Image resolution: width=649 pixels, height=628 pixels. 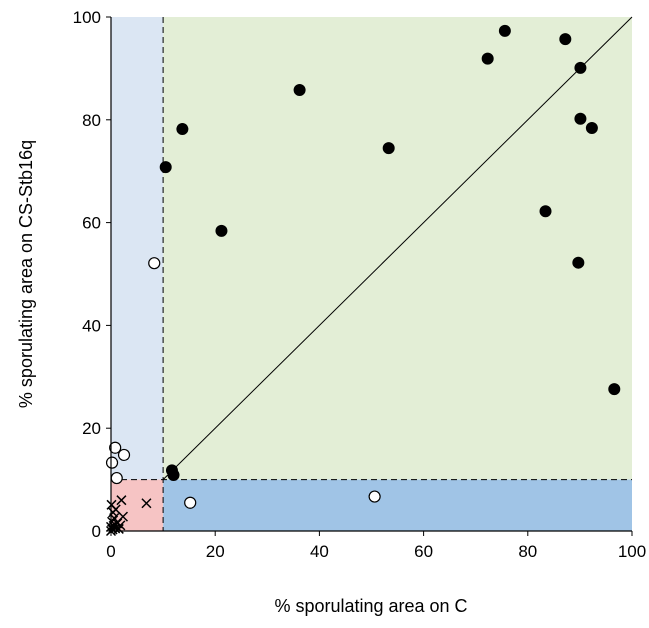 What do you see at coordinates (215, 551) in the screenshot?
I see `x-tick-label: 20` at bounding box center [215, 551].